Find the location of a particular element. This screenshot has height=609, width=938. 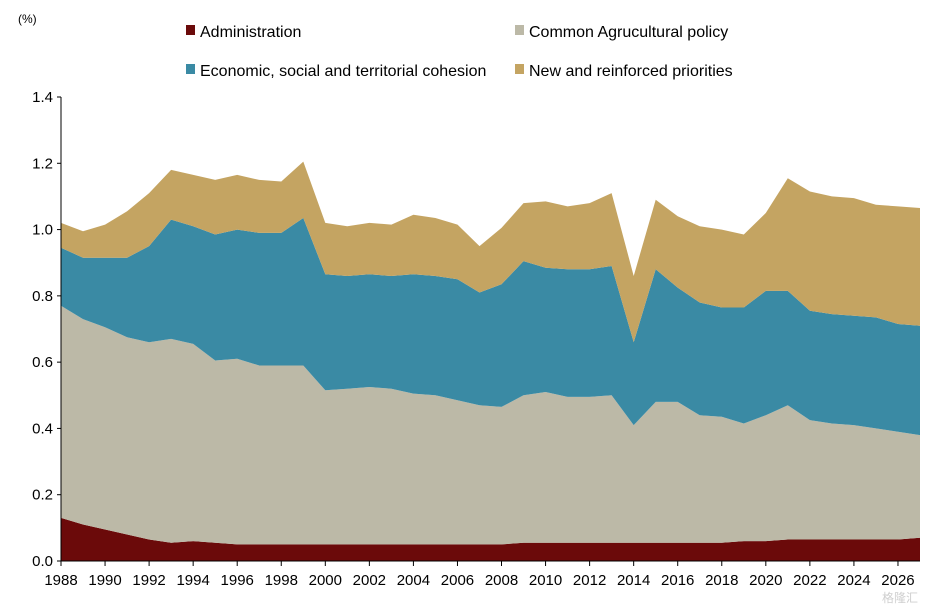

x-tick-label: 2004 is located at coordinates (413, 580).